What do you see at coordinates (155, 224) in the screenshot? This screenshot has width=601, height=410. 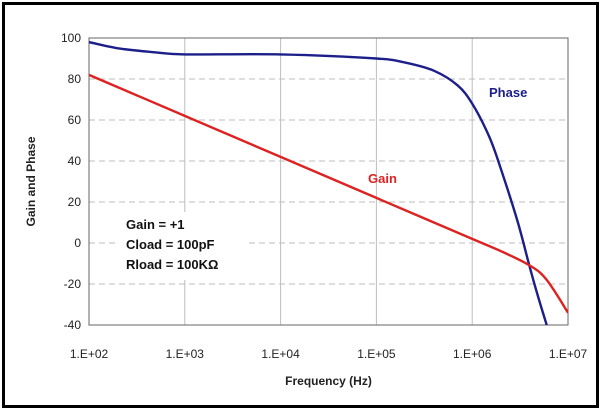 I see `annotation-line: Gain = +1` at bounding box center [155, 224].